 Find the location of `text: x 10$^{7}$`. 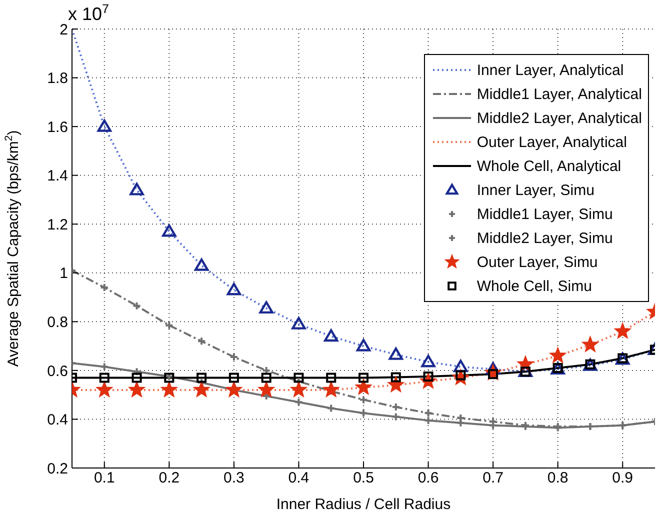

text: x 10$^{7}$ is located at coordinates (89, 13).